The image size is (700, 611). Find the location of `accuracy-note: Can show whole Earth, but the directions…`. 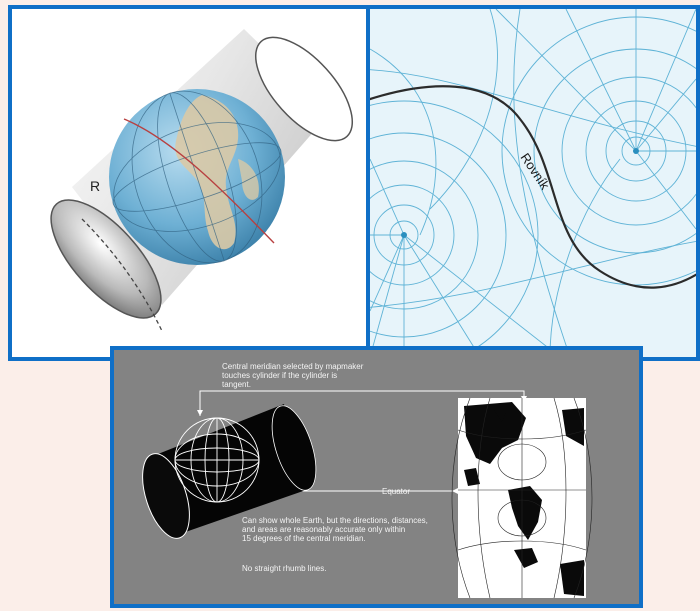

accuracy-note: Can show whole Earth, but the directions… is located at coordinates (335, 529).